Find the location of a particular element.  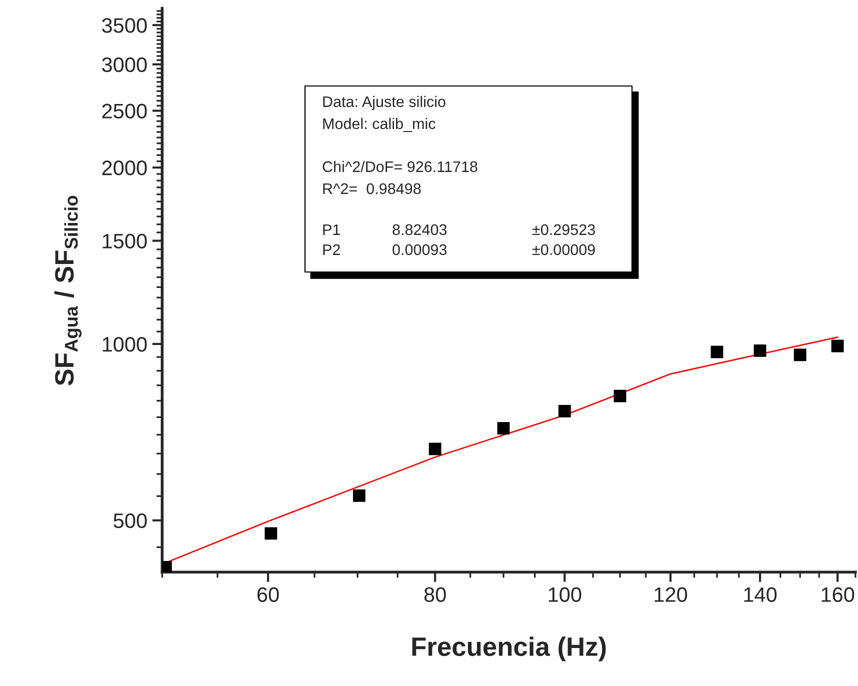

y-tick-label: 2500 is located at coordinates (124, 111).